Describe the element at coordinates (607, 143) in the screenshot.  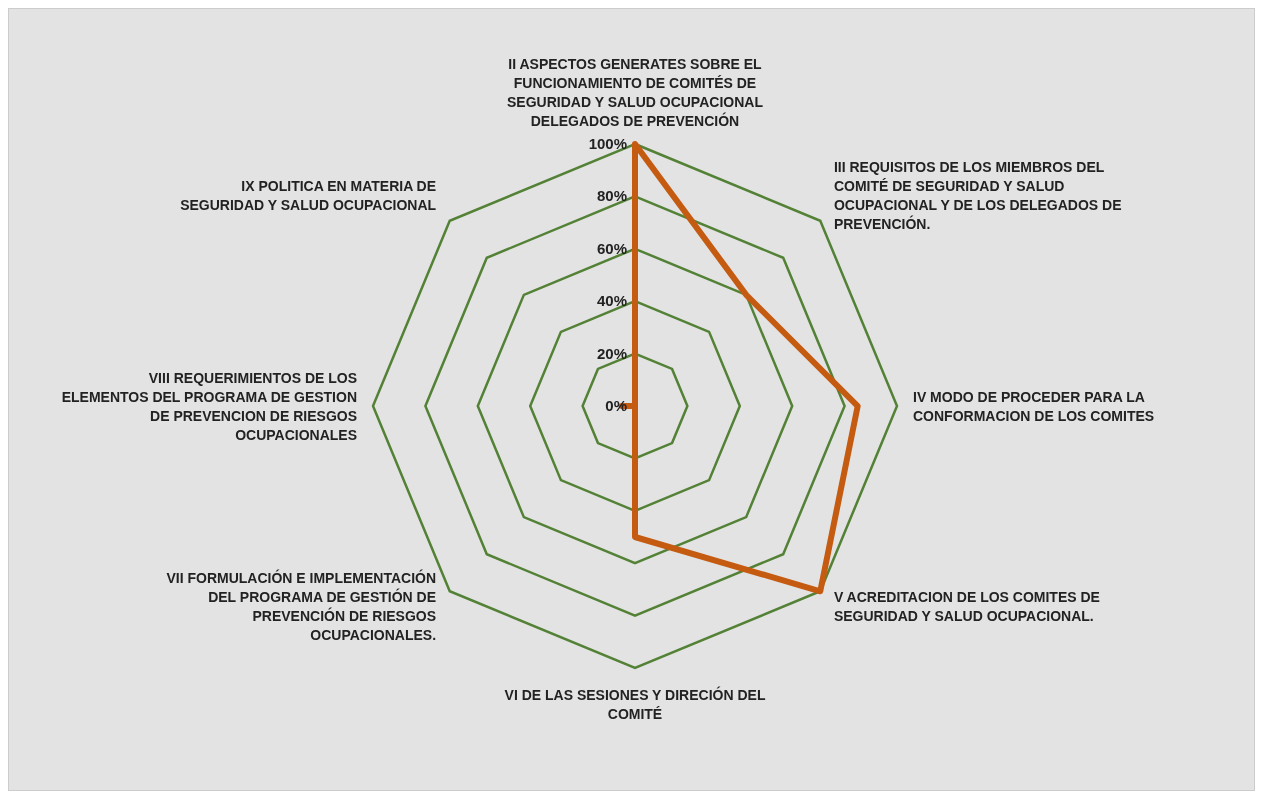
I see `y-tick-label: 100%` at that location.